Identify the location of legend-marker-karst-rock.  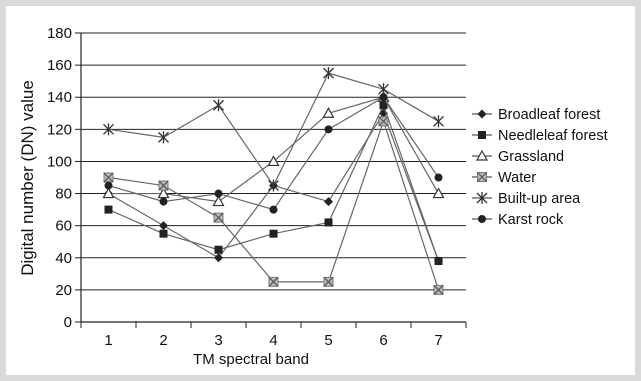
(482, 219).